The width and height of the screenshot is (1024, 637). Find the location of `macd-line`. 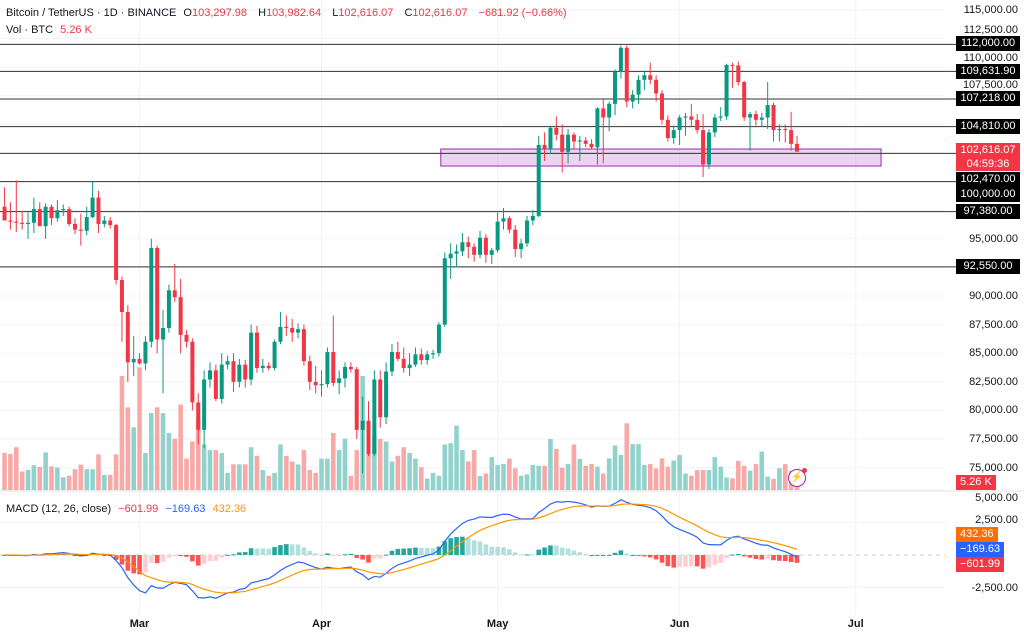

macd-line is located at coordinates (401, 549).